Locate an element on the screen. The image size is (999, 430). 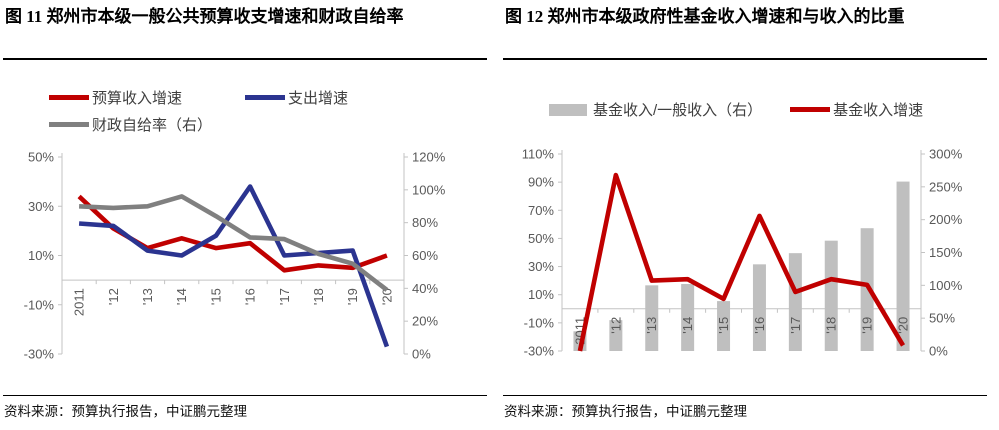
right-axis-label: 150% is located at coordinates (946, 252).